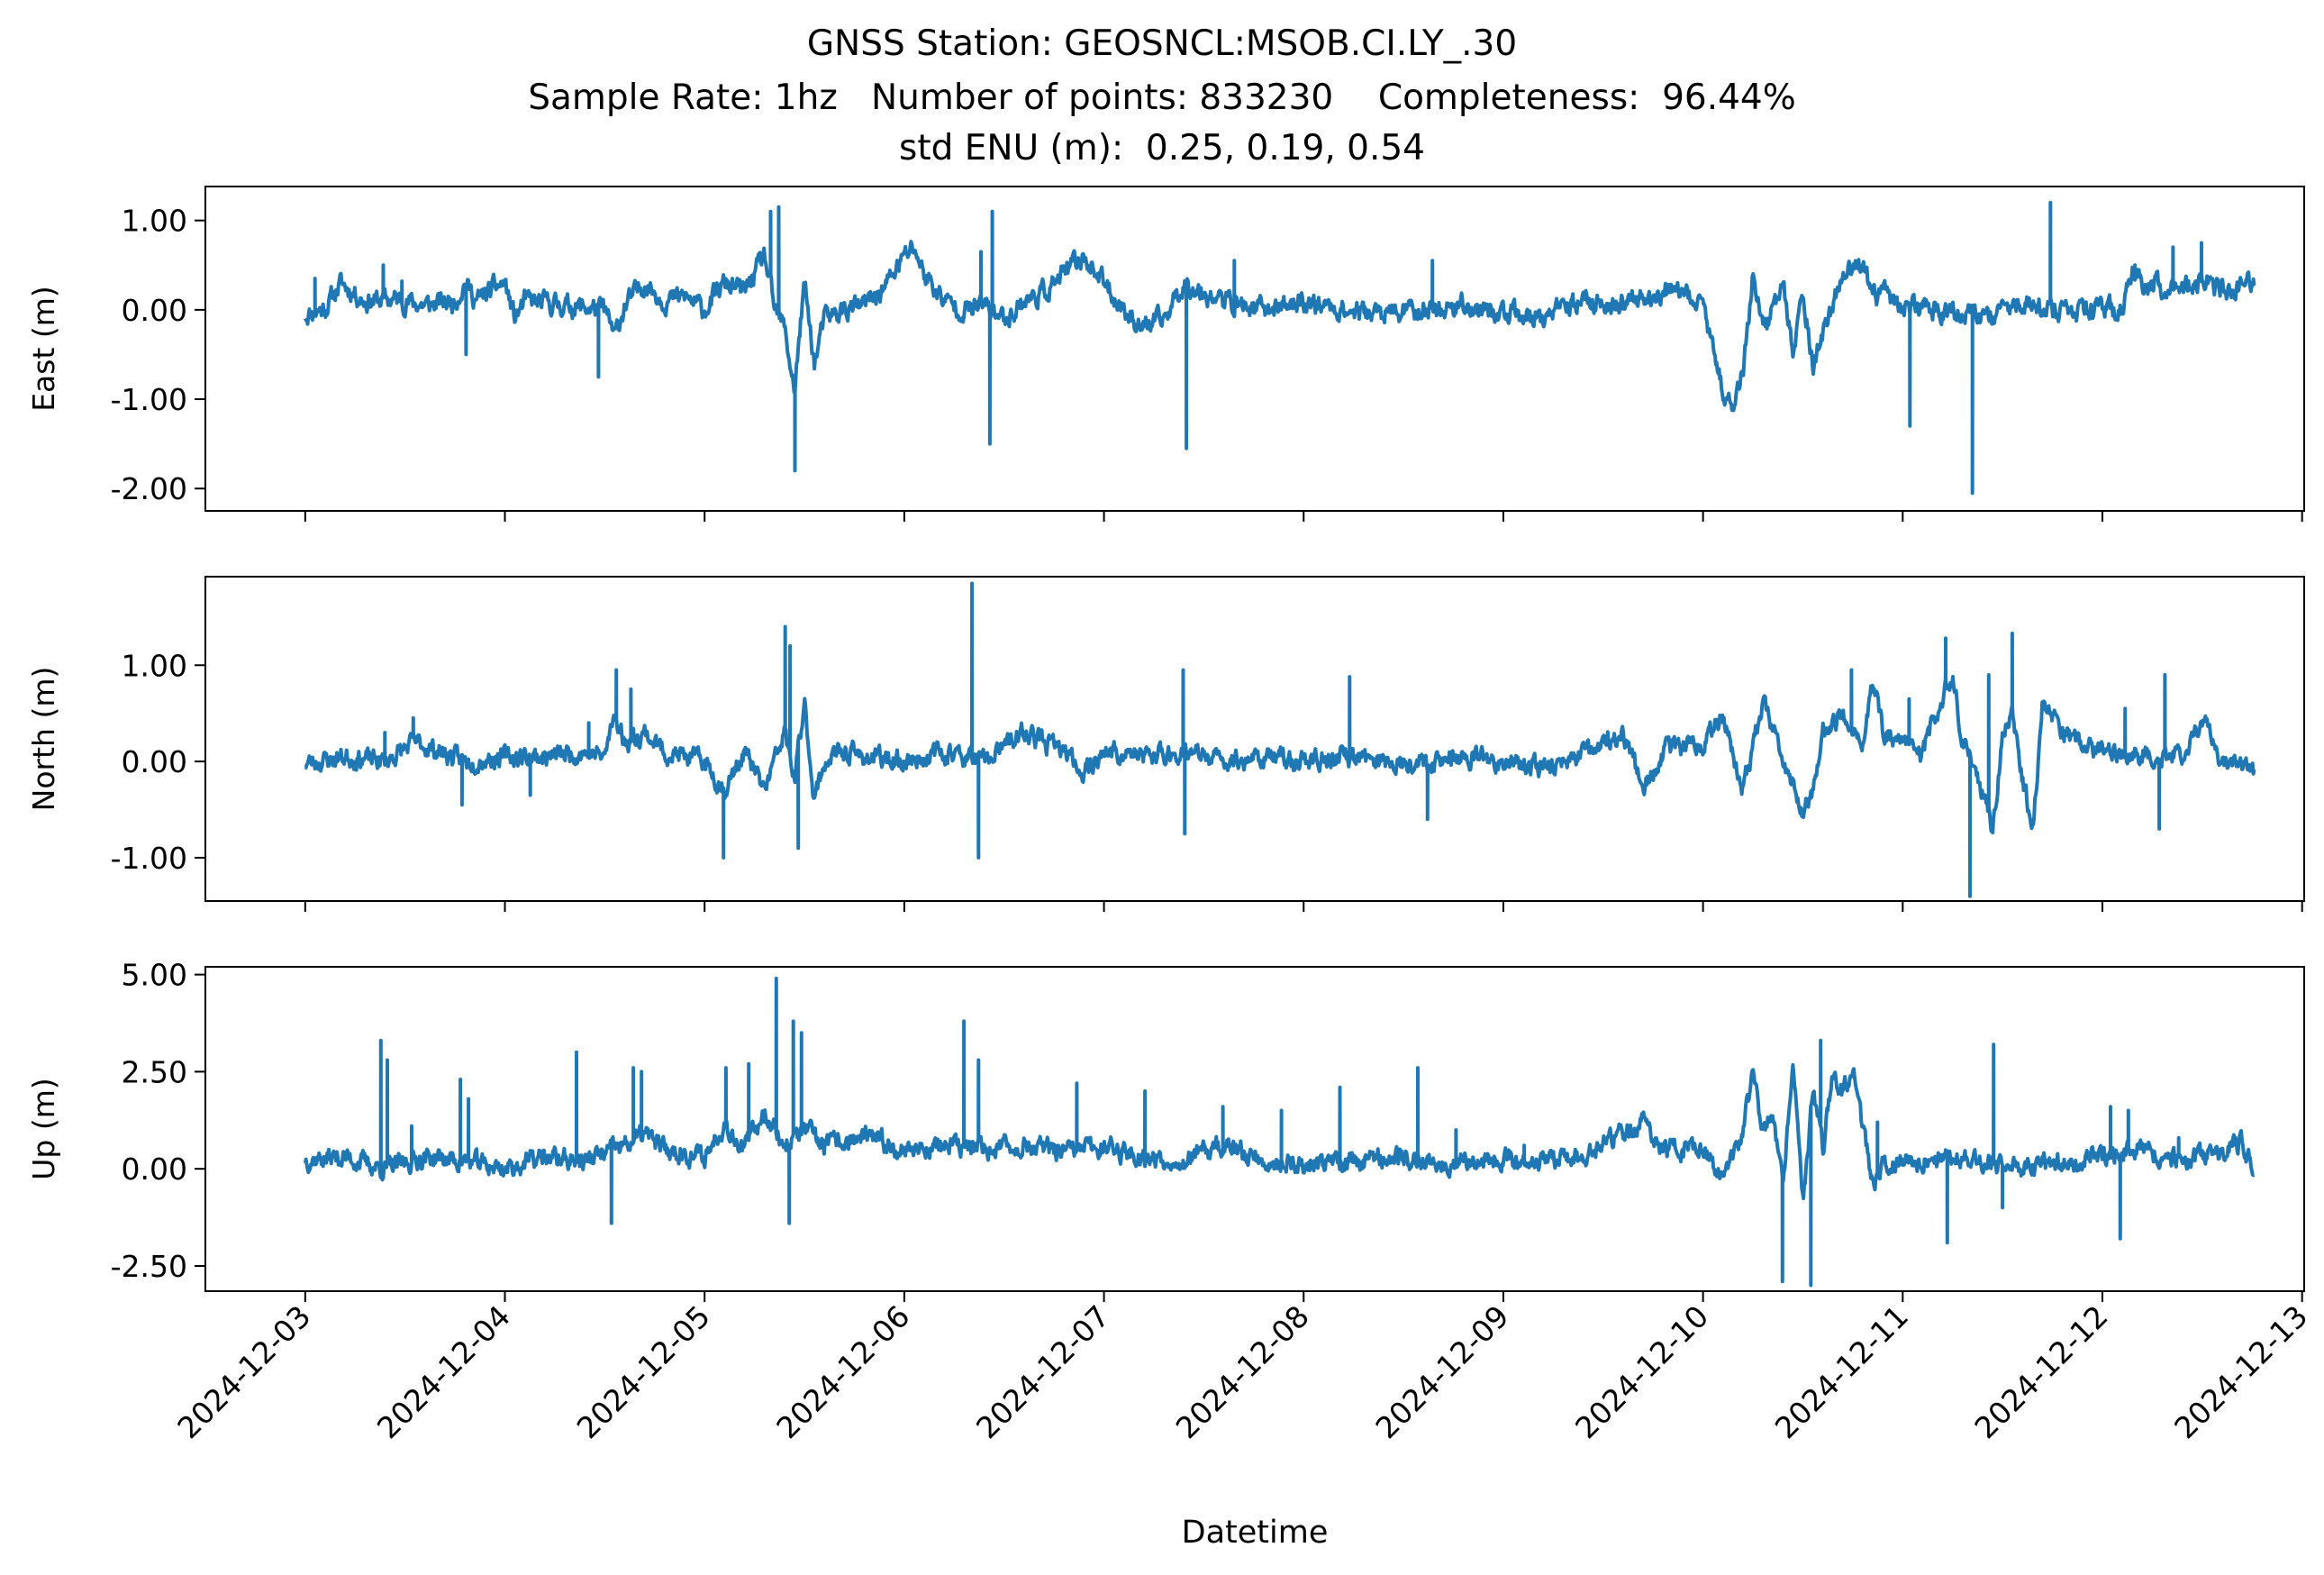 The image size is (2324, 1575). What do you see at coordinates (43, 739) in the screenshot?
I see `y-axis-label: North (m)` at bounding box center [43, 739].